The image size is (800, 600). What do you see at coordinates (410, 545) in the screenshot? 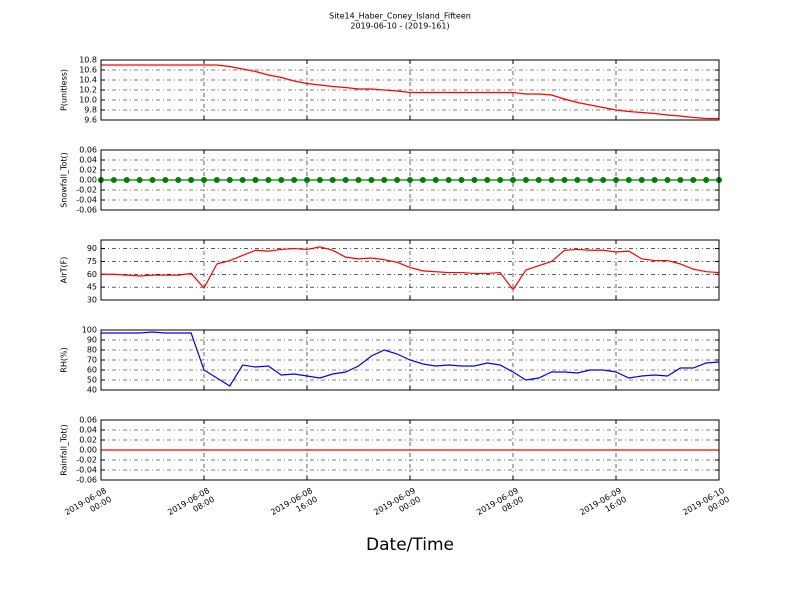
I see `x-axis-label: Date/Time` at bounding box center [410, 545].